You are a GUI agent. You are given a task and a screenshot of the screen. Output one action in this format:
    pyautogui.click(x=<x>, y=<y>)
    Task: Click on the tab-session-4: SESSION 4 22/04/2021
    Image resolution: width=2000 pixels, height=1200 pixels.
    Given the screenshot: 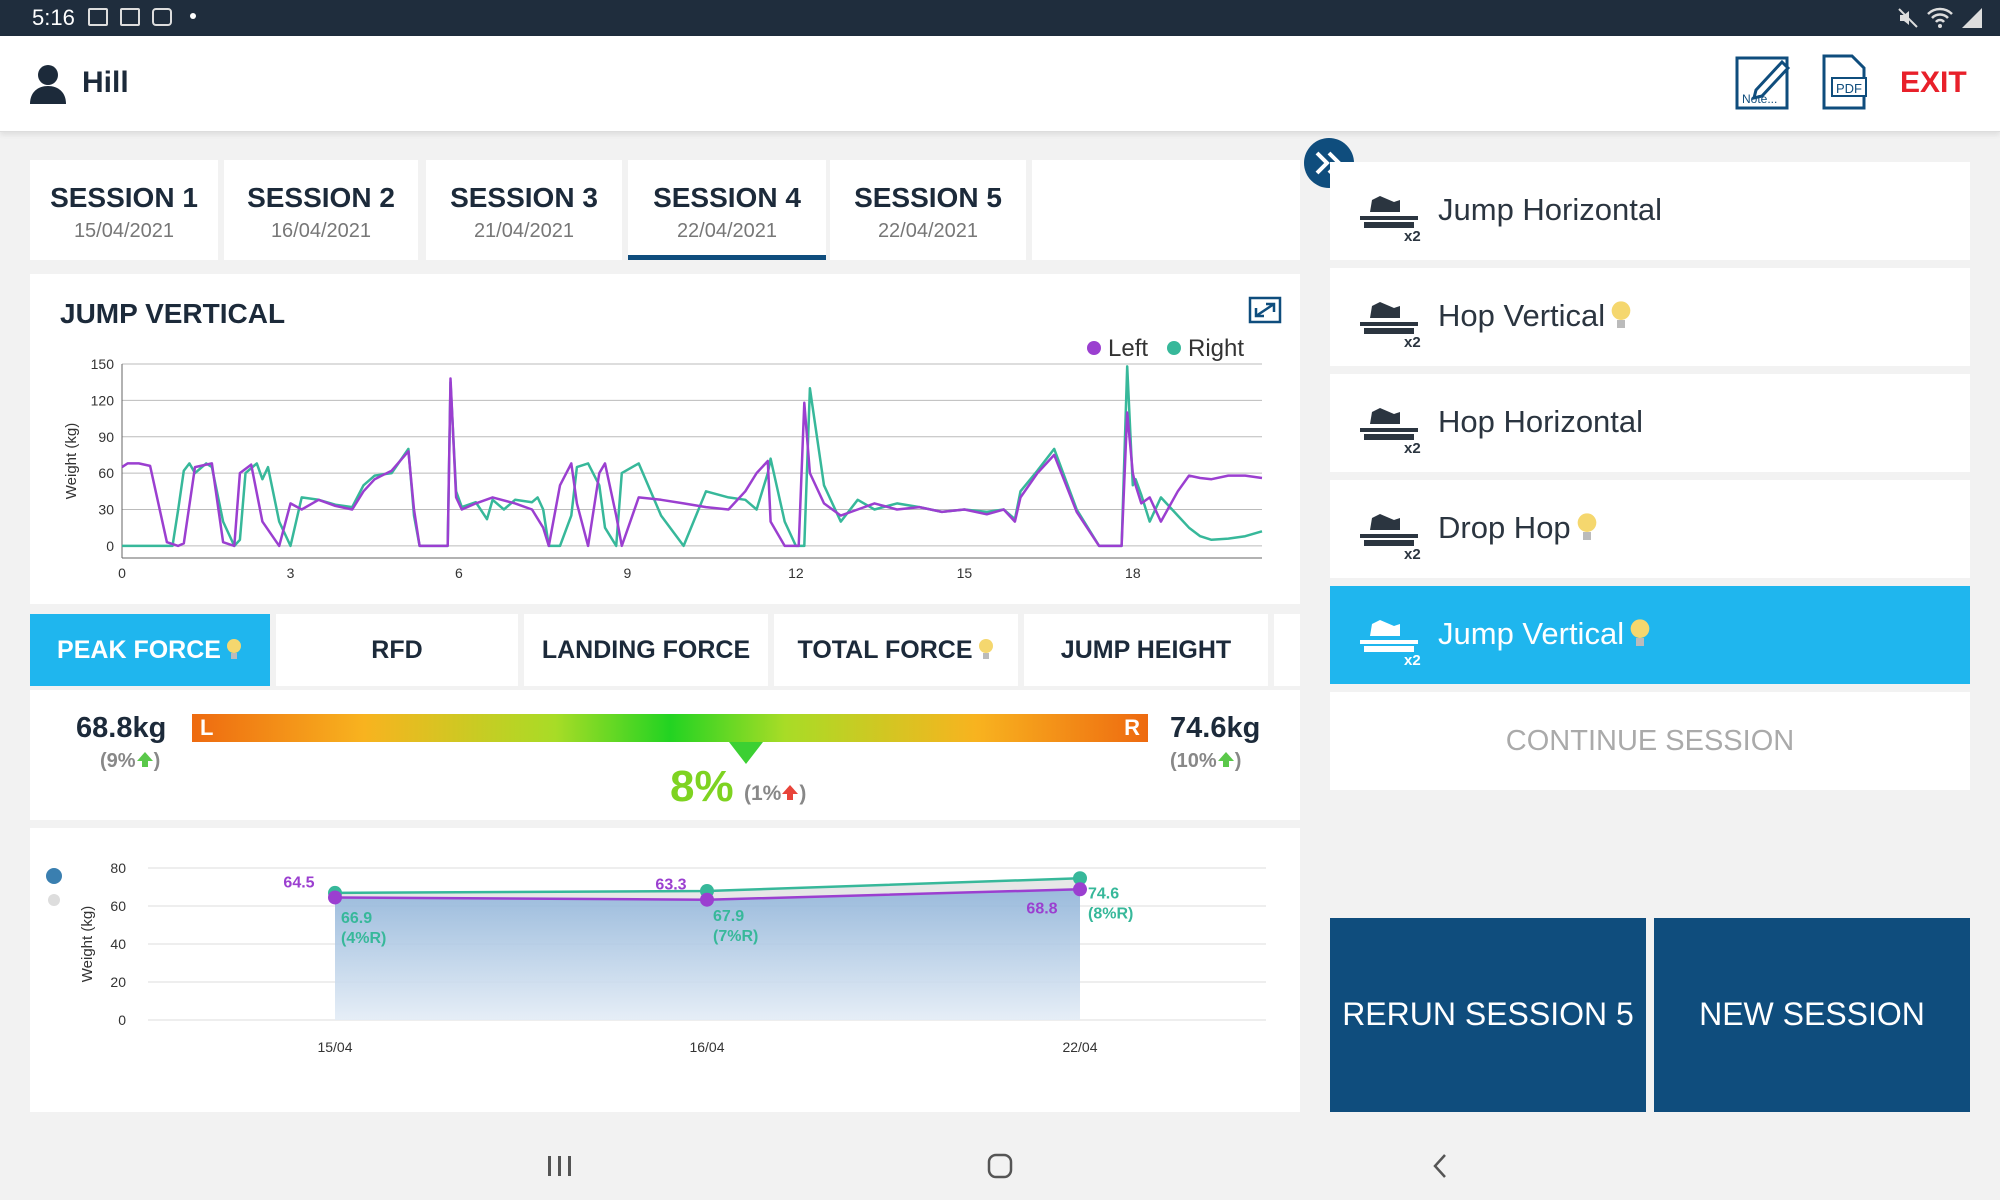 What is the action you would take?
    pyautogui.click(x=727, y=210)
    